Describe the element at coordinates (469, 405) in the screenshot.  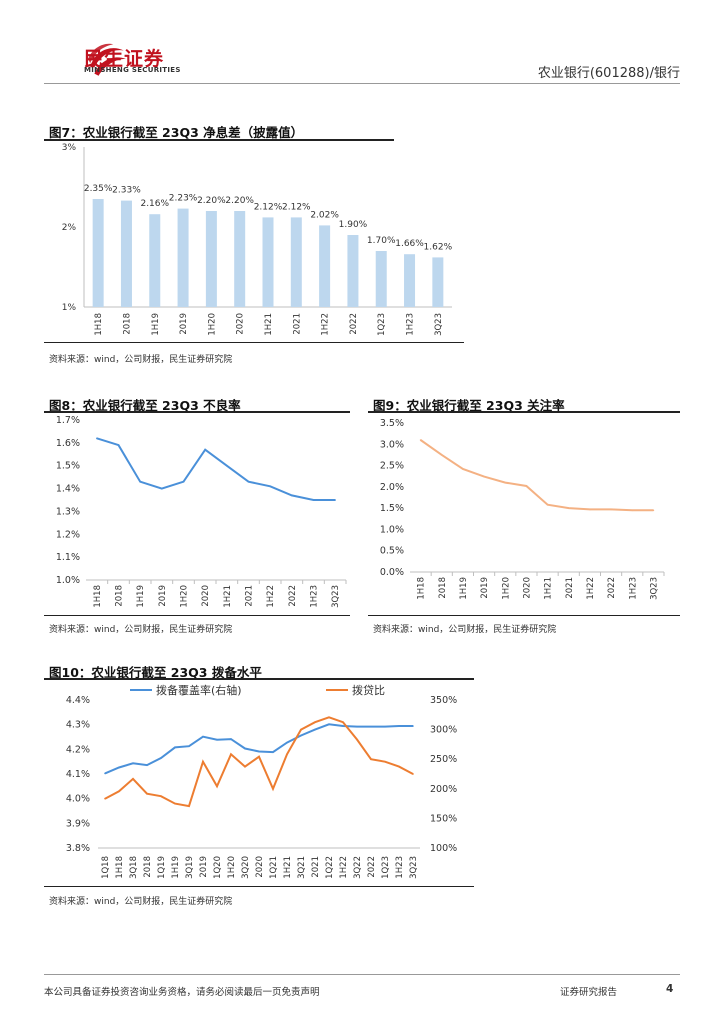
I see `fig9-title: 图9：农业银行截至 23Q3 关注率` at that location.